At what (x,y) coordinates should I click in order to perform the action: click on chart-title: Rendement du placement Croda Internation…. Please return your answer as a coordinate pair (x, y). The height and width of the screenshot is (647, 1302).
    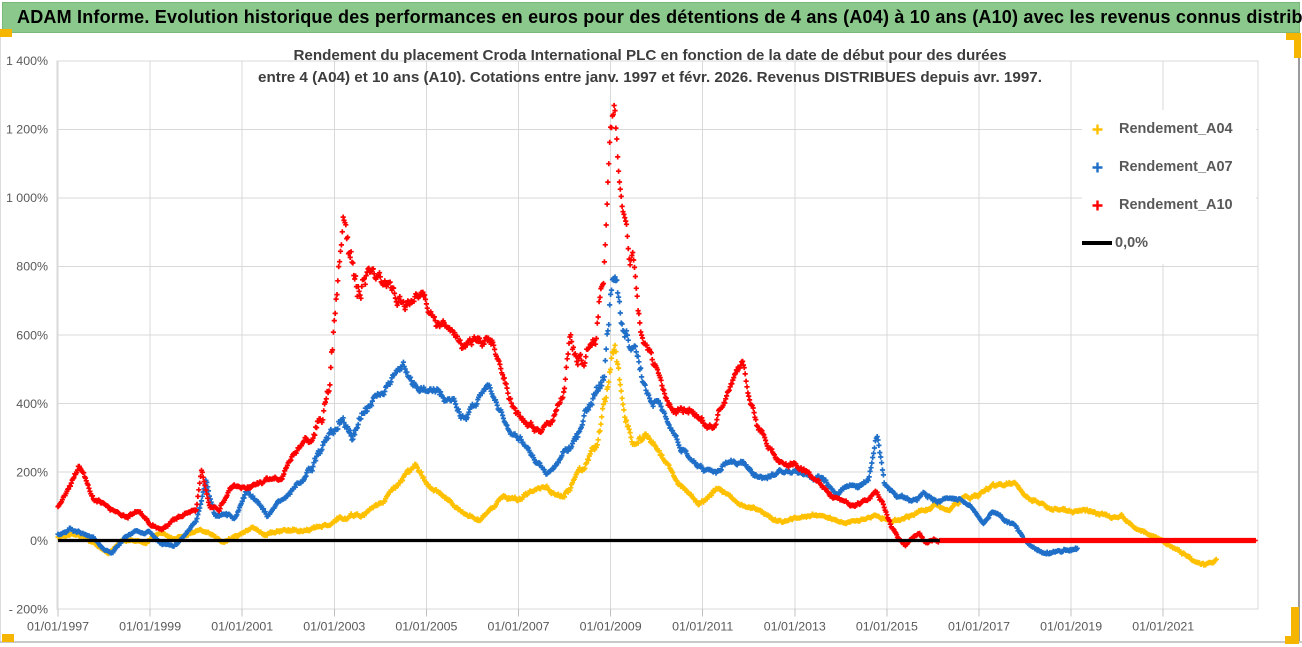
    Looking at the image, I should click on (650, 67).